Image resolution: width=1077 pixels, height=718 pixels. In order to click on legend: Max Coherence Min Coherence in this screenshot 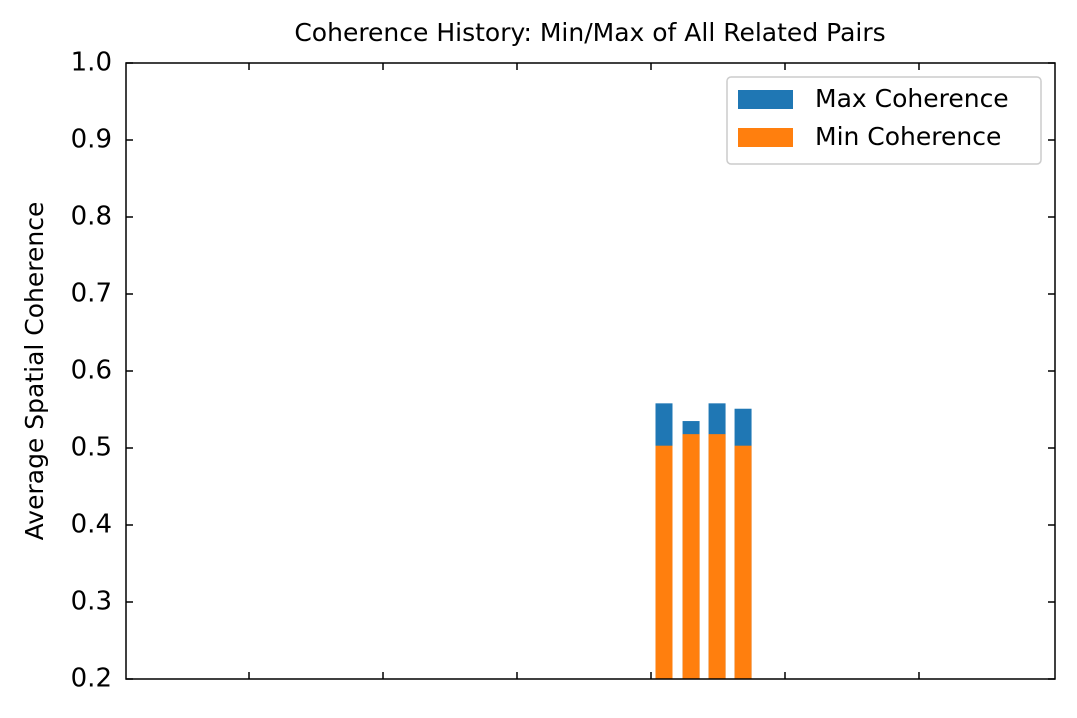, I will do `click(884, 120)`.